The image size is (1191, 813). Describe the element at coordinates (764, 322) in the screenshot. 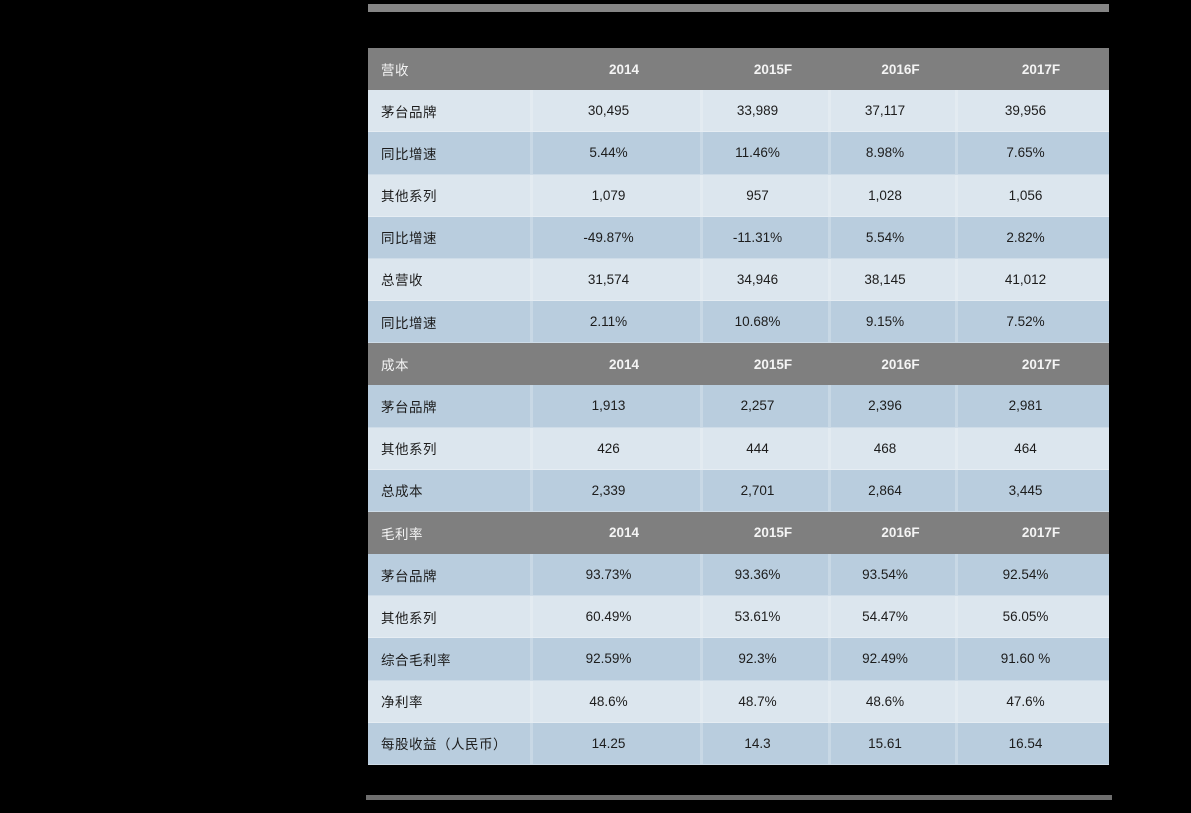

I see `cell-value: 10.68%` at that location.